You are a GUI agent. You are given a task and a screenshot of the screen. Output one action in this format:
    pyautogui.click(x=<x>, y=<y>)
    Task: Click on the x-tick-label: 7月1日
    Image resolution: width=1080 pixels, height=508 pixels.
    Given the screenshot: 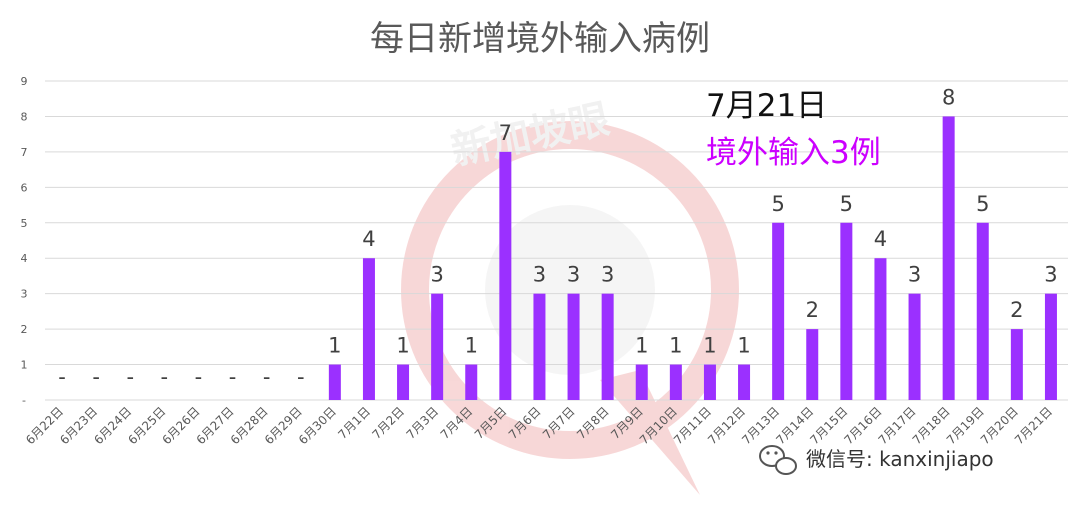 What is the action you would take?
    pyautogui.click(x=354, y=423)
    